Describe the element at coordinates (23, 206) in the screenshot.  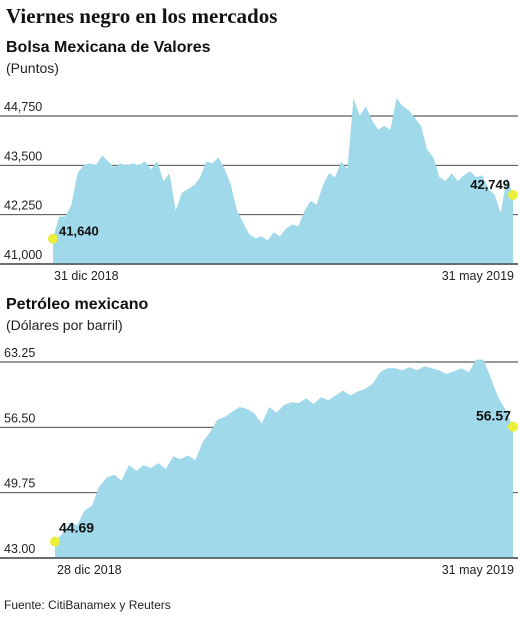
I see `y-tick-label: 42,250` at that location.